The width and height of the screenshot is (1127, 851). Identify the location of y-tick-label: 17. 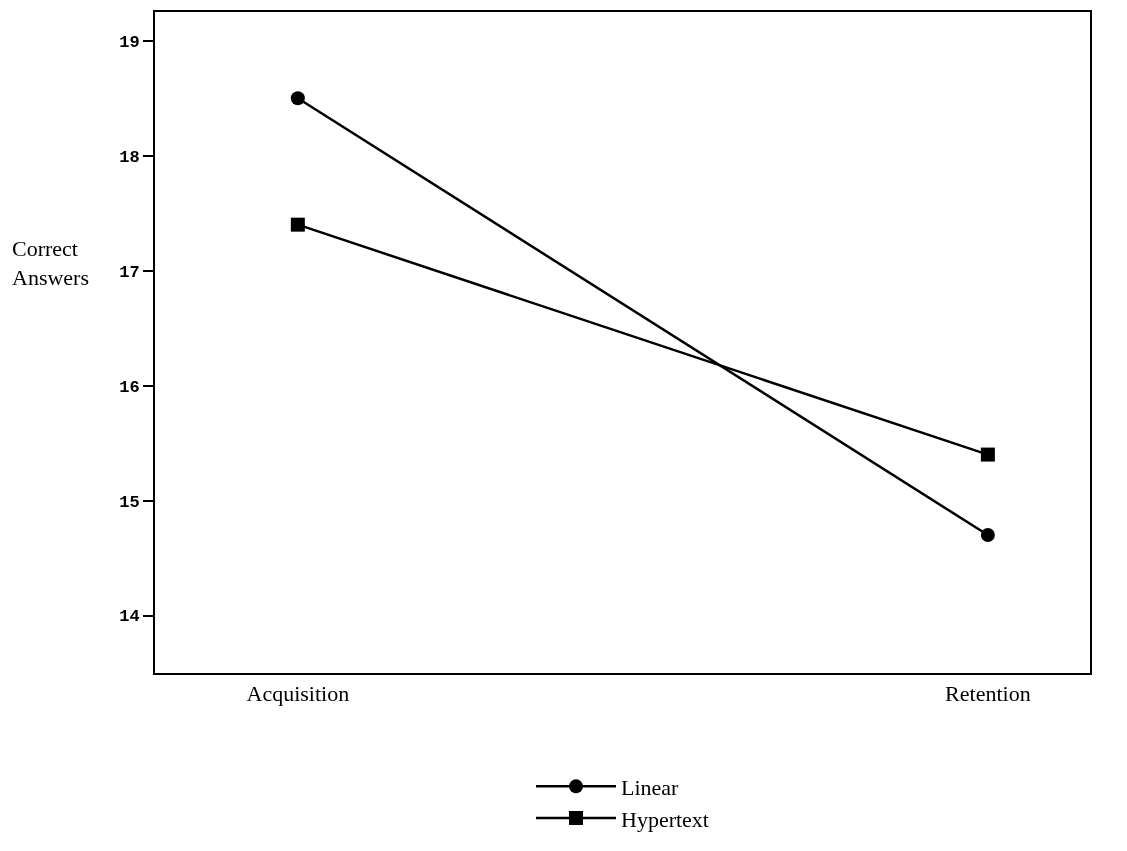
(129, 272).